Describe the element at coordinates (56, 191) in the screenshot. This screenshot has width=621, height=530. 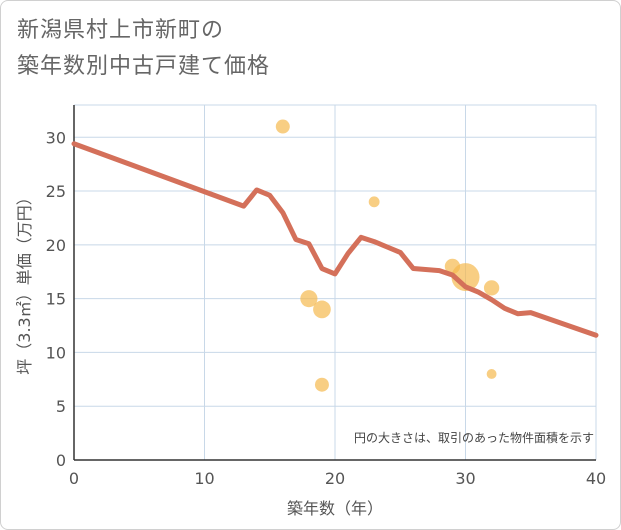
I see `y-tick-label: 25` at that location.